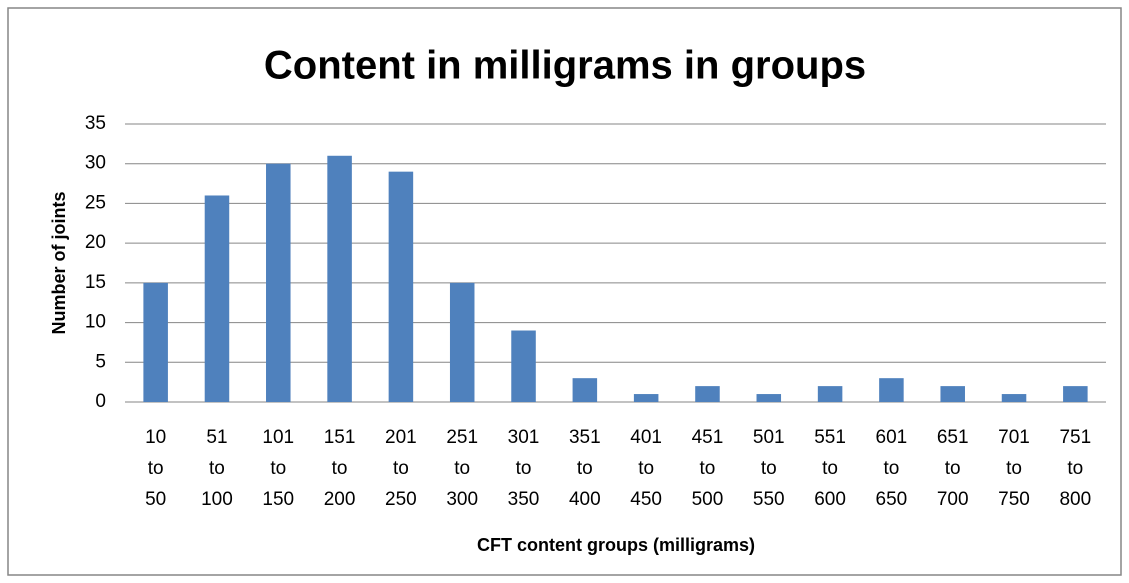  Describe the element at coordinates (892, 468) in the screenshot. I see `x-tick-label: 601 to 650` at that location.